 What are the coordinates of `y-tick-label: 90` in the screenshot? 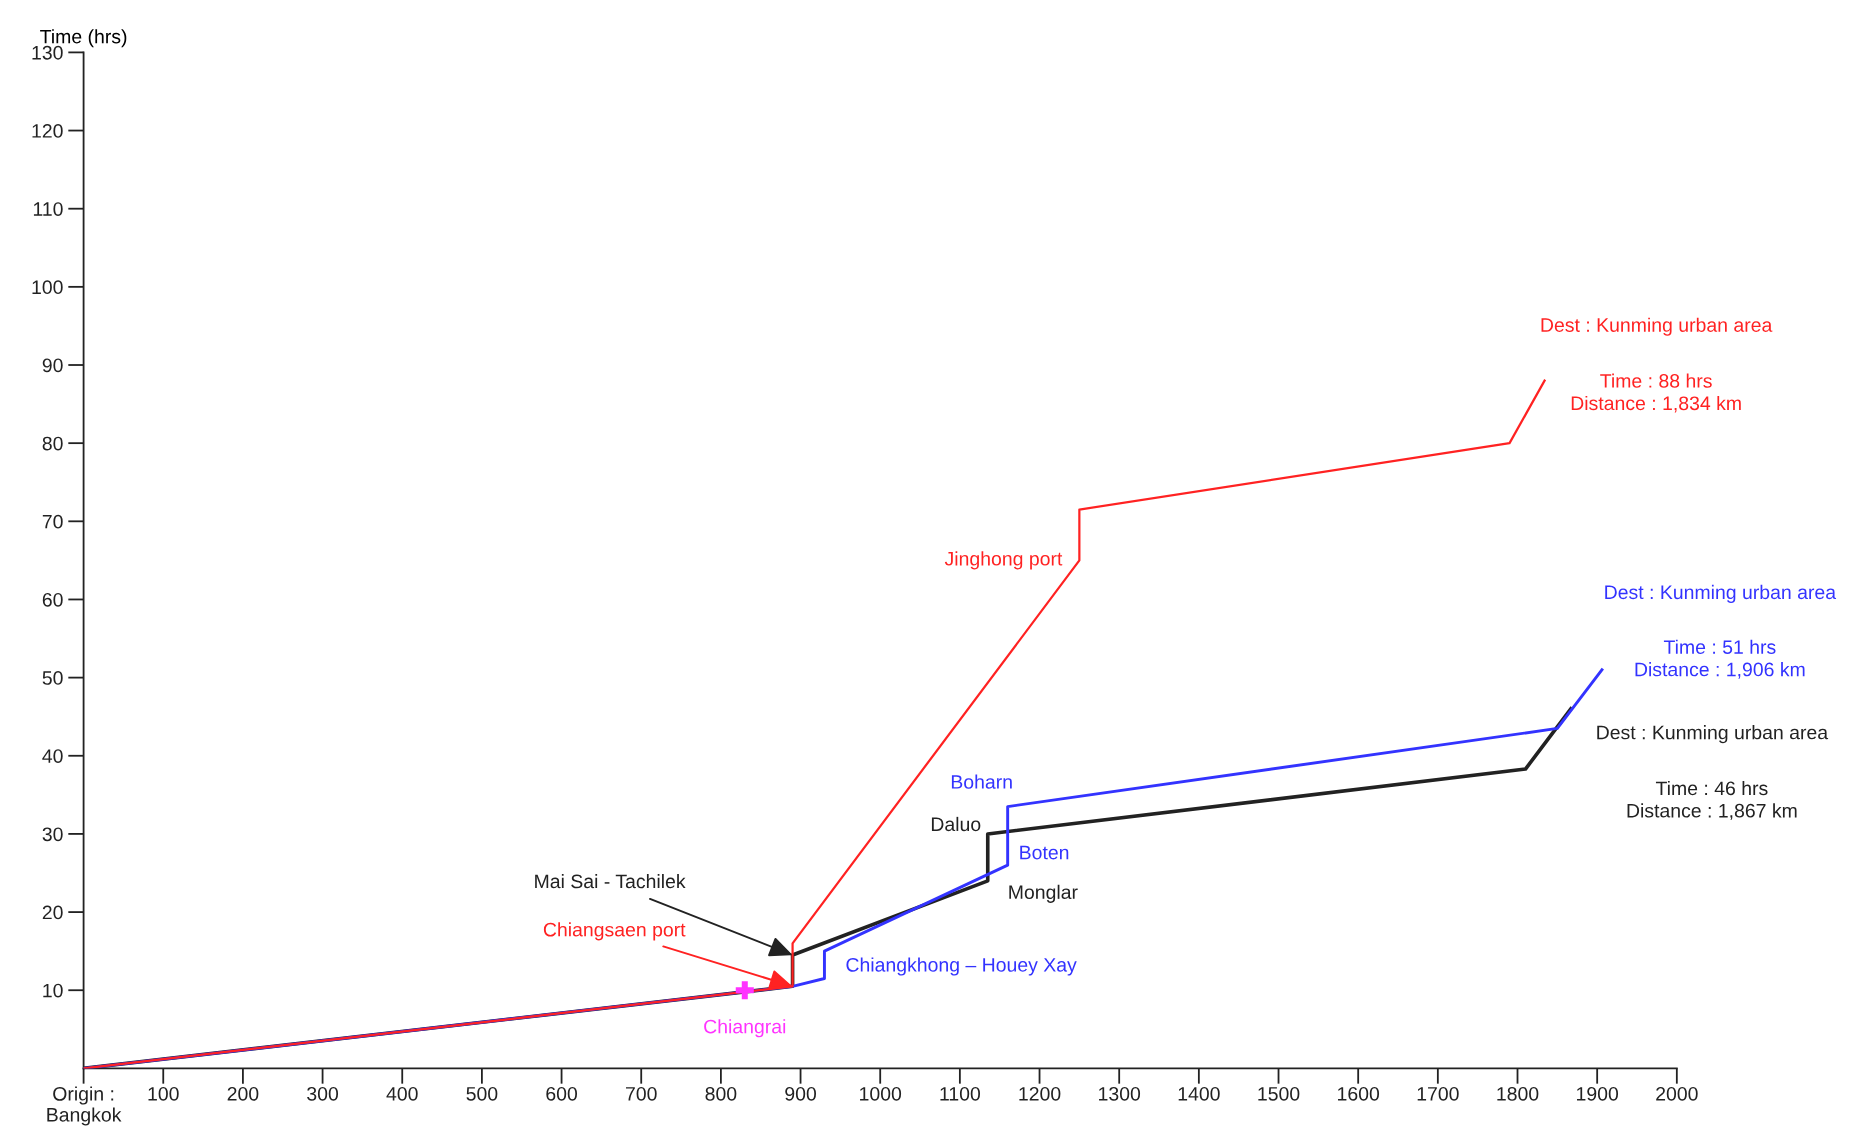 It's located at (52, 365).